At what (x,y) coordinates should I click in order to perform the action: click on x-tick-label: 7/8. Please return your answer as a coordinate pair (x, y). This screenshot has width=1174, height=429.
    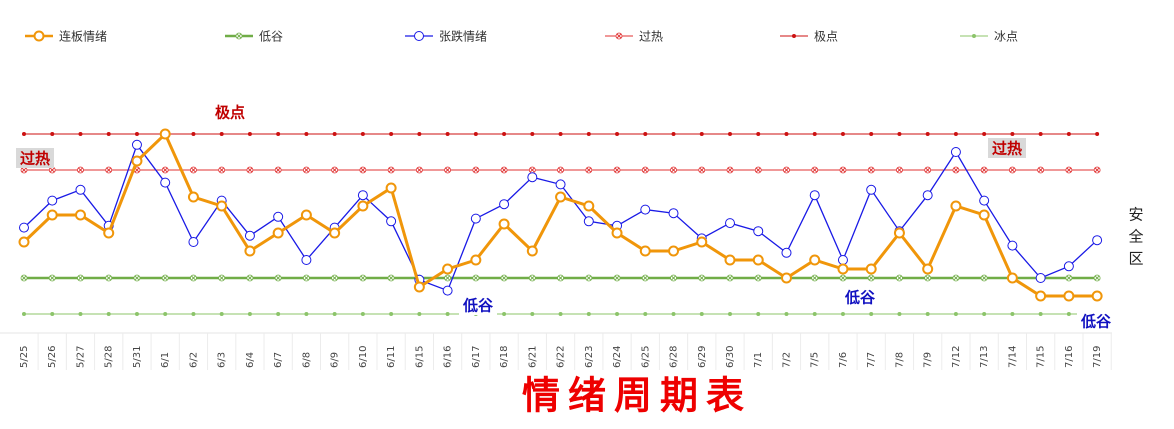
    Looking at the image, I should click on (899, 360).